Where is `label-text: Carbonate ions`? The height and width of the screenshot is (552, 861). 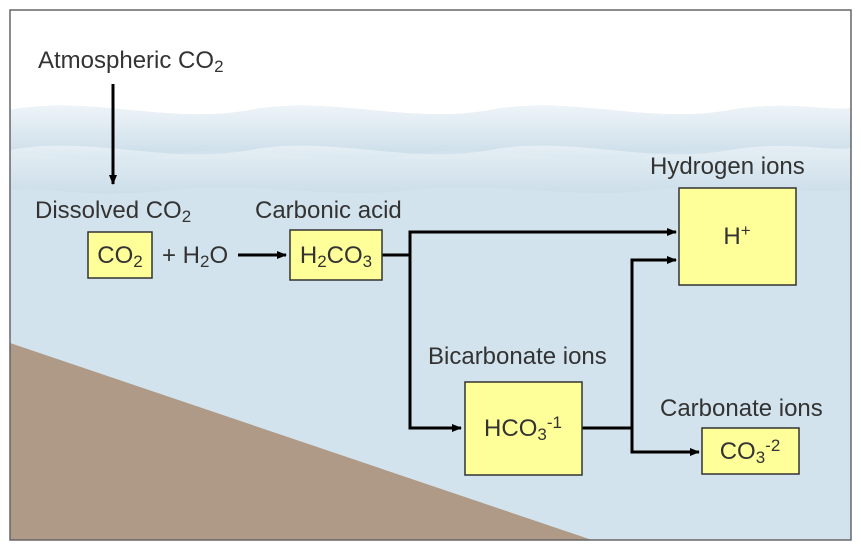 label-text: Carbonate ions is located at coordinates (741, 408).